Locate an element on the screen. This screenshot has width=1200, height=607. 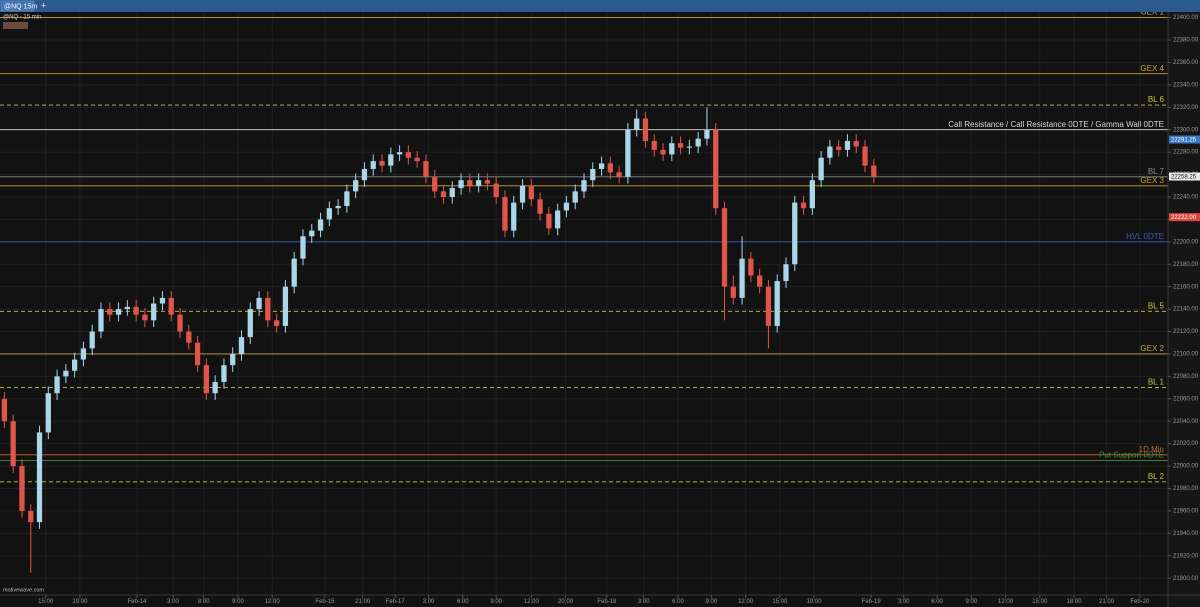
level-label: BL 7 is located at coordinates (1156, 171).